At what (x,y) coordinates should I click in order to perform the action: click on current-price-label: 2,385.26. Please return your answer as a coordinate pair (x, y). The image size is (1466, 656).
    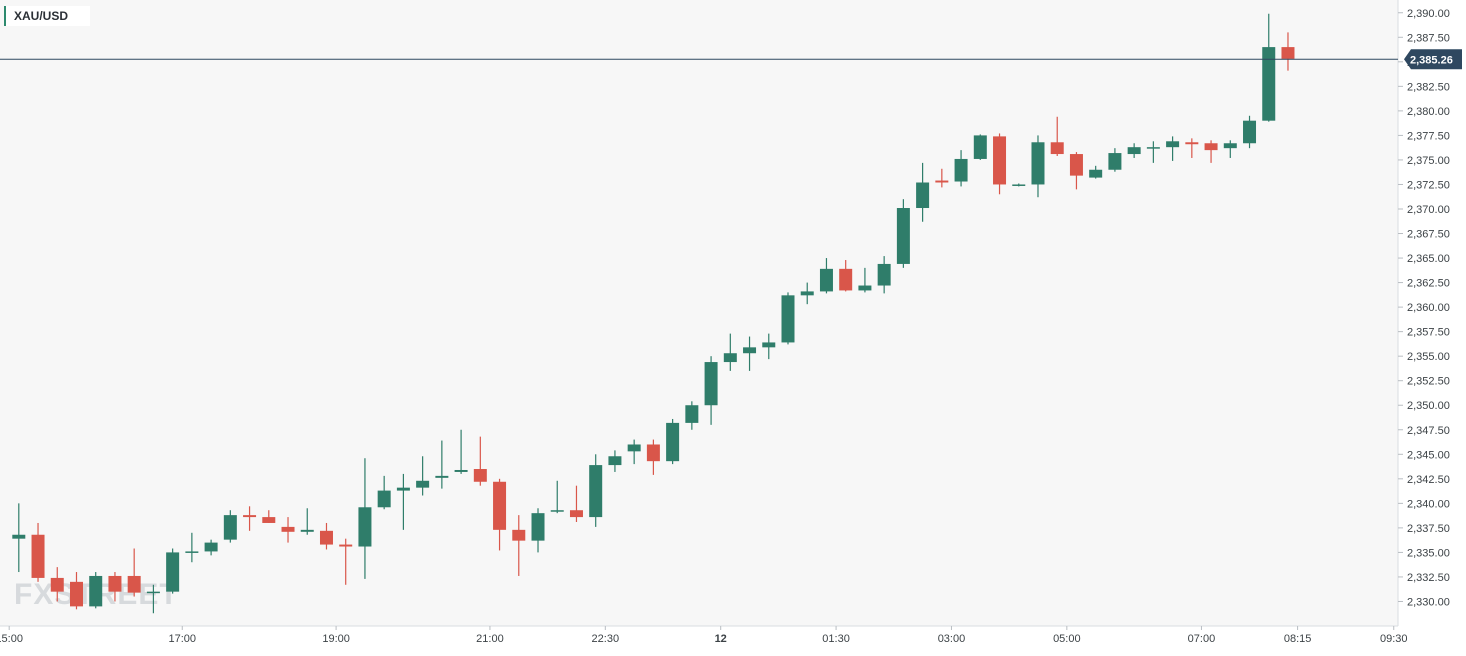
    Looking at the image, I should click on (1431, 60).